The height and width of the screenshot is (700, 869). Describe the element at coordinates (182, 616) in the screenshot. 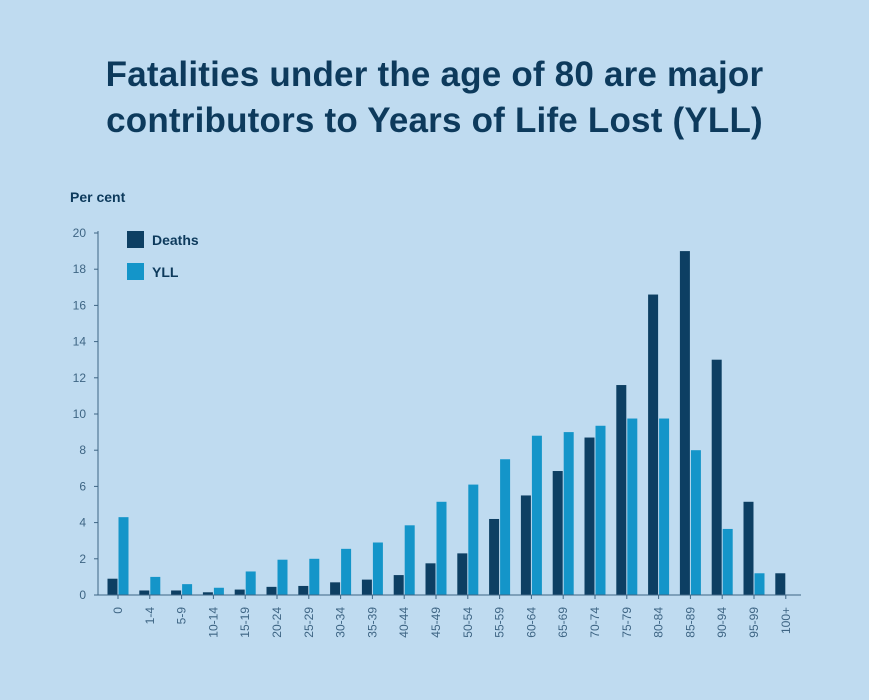

I see `x-tick-label: 5-9` at that location.